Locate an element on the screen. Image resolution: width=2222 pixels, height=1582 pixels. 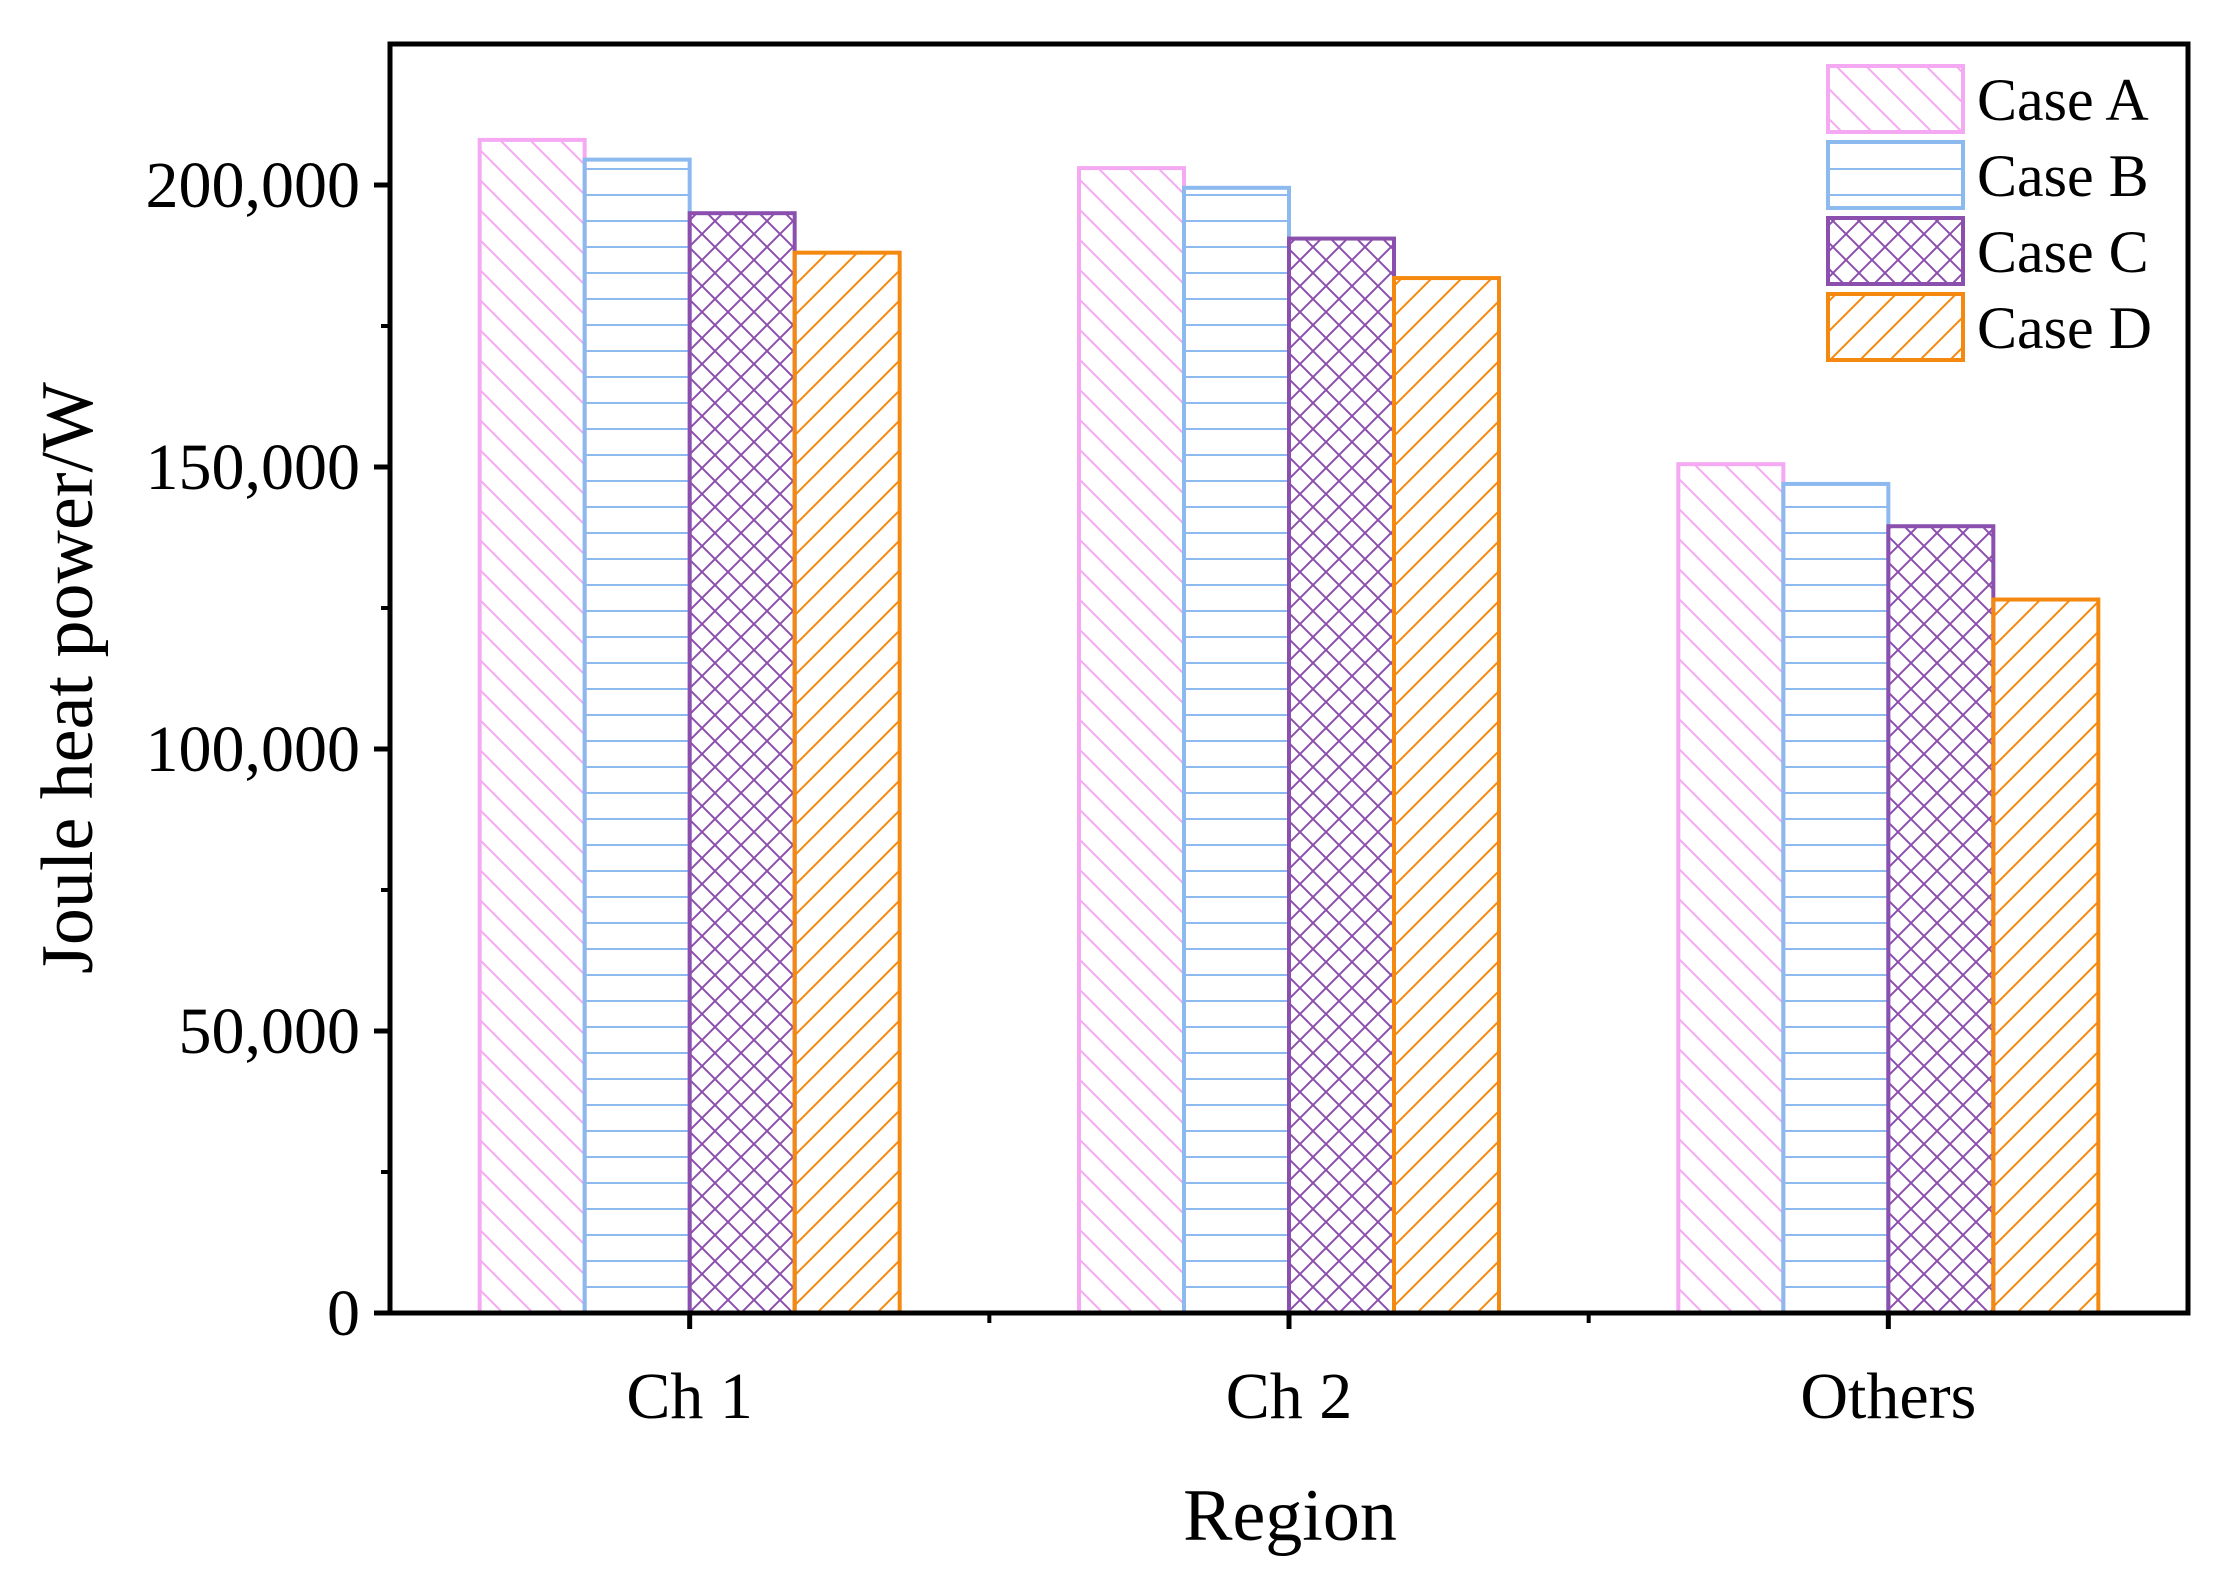
legend-label: Case D is located at coordinates (2064, 328).